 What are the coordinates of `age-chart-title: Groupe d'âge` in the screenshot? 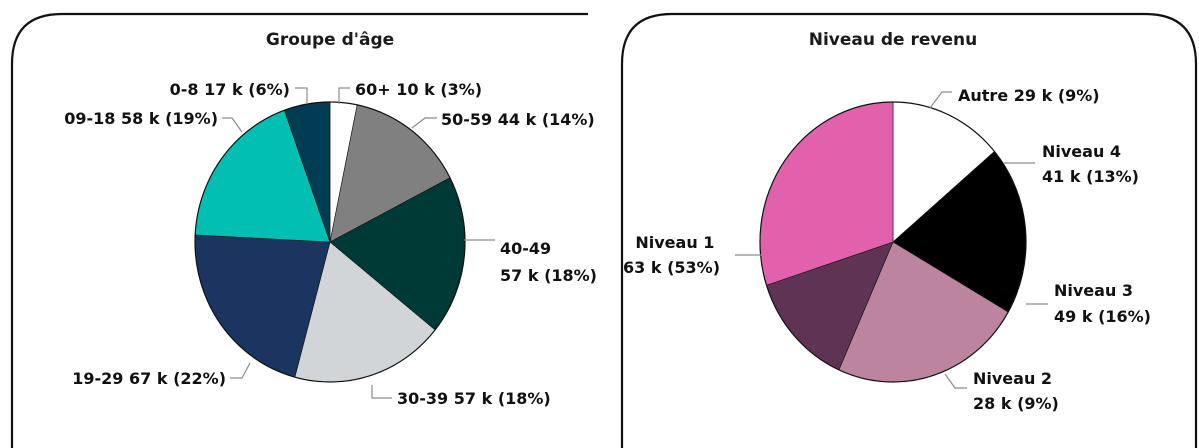 It's located at (330, 40).